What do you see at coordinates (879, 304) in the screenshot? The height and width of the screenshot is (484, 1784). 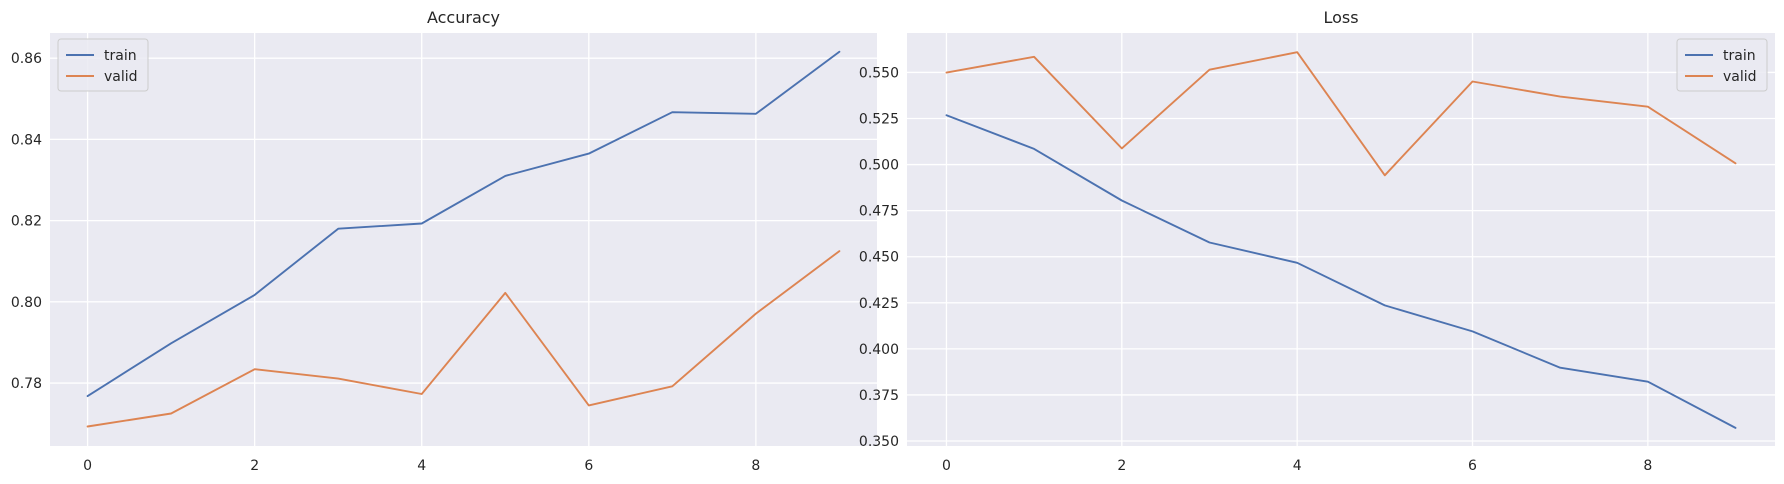 I see `loss-y-tick-label: 0.425` at bounding box center [879, 304].